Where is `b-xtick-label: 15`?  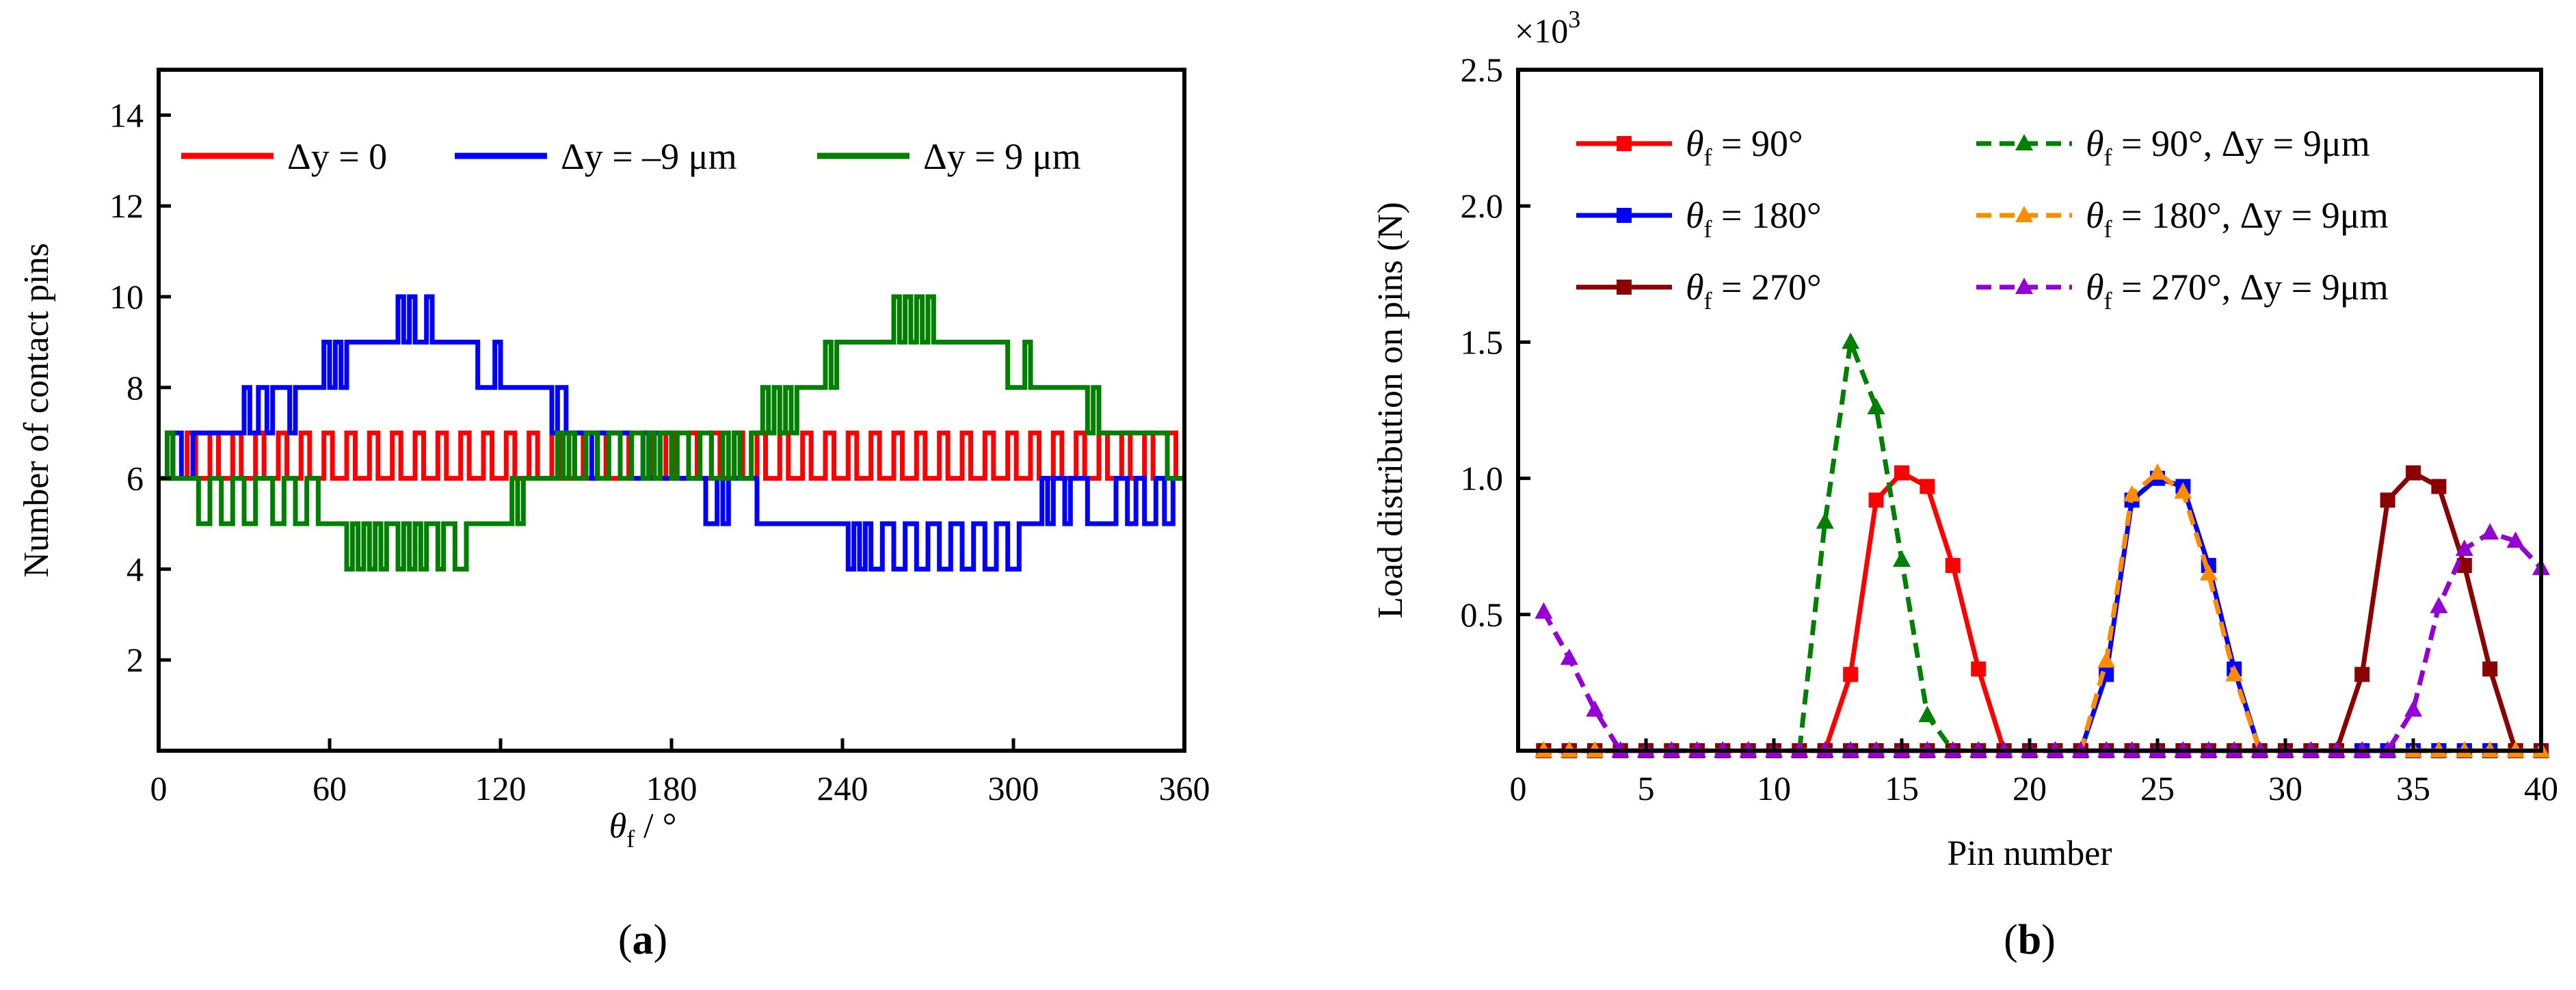 b-xtick-label: 15 is located at coordinates (1902, 788).